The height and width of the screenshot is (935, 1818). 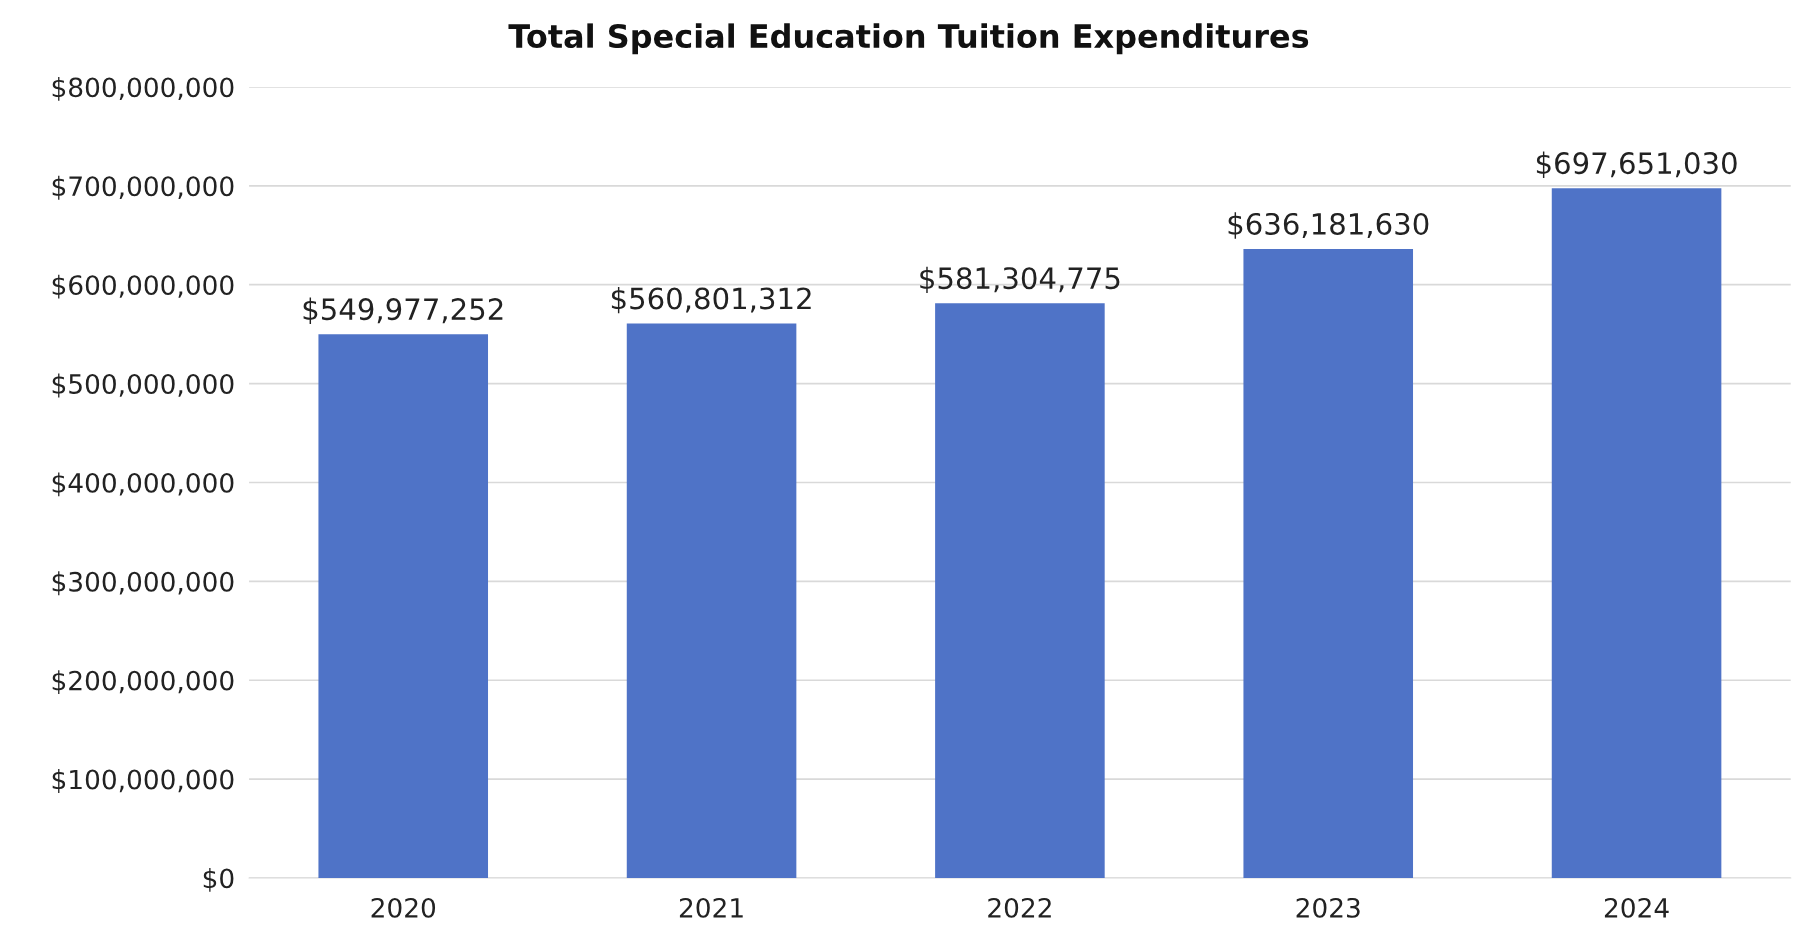 What do you see at coordinates (143, 286) in the screenshot?
I see `y-tick-label: $600,000,000` at bounding box center [143, 286].